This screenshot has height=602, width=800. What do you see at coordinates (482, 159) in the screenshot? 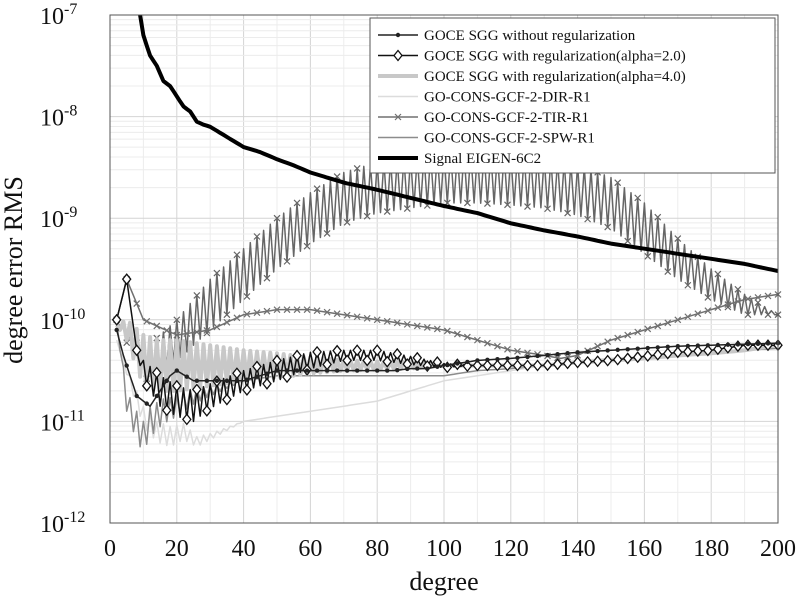
I see `legend-entry: Signal EIGEN-6C2` at bounding box center [482, 159].